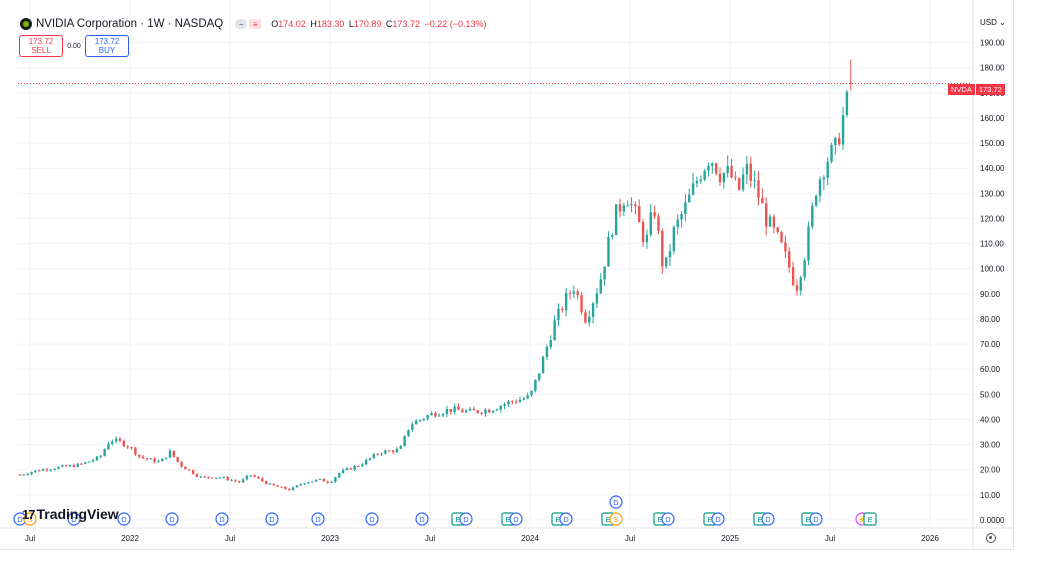 The image size is (1044, 567). What do you see at coordinates (107, 46) in the screenshot?
I see `buy-button: 173.72 BUY` at bounding box center [107, 46].